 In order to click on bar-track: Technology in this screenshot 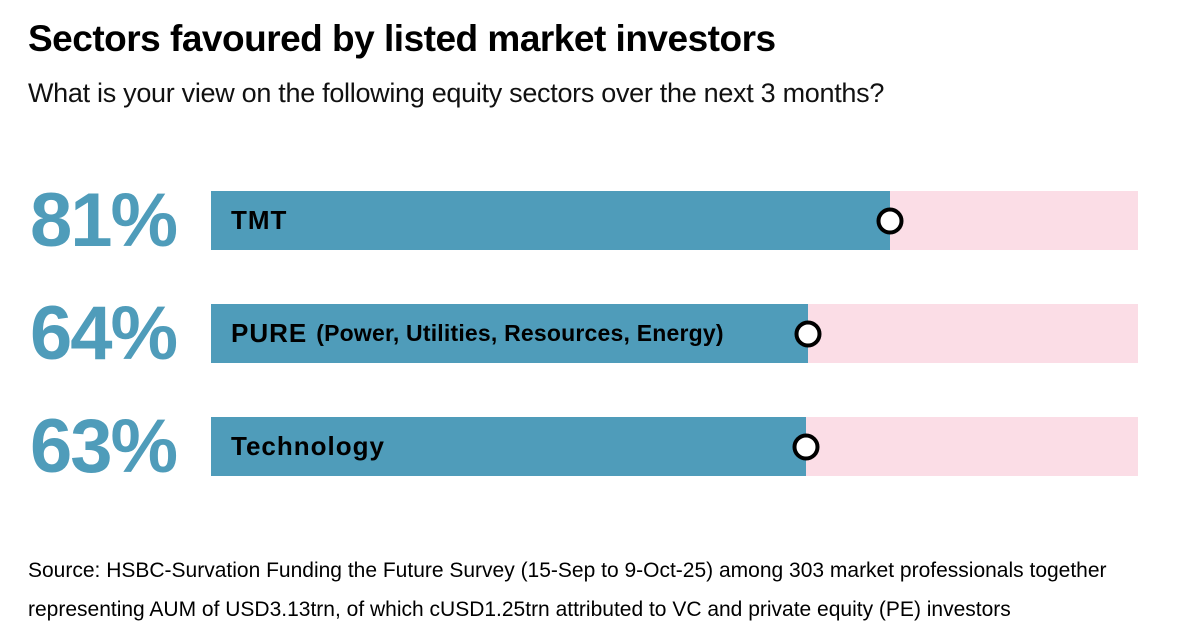, I will do `click(674, 446)`.